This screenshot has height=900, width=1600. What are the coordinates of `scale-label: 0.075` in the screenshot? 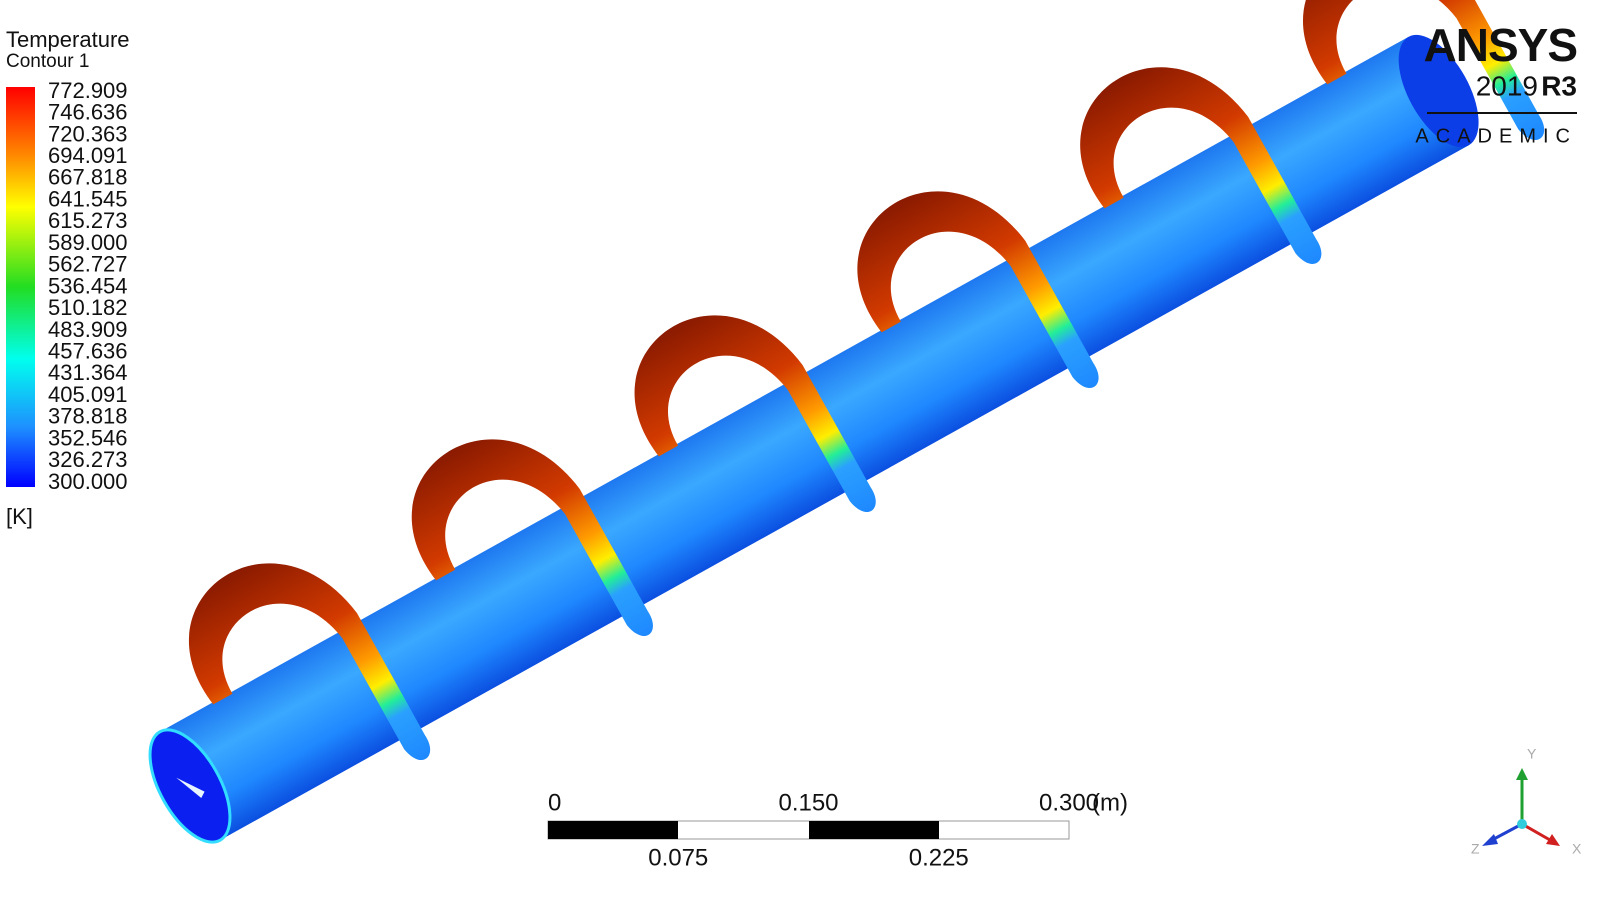 It's located at (678, 857).